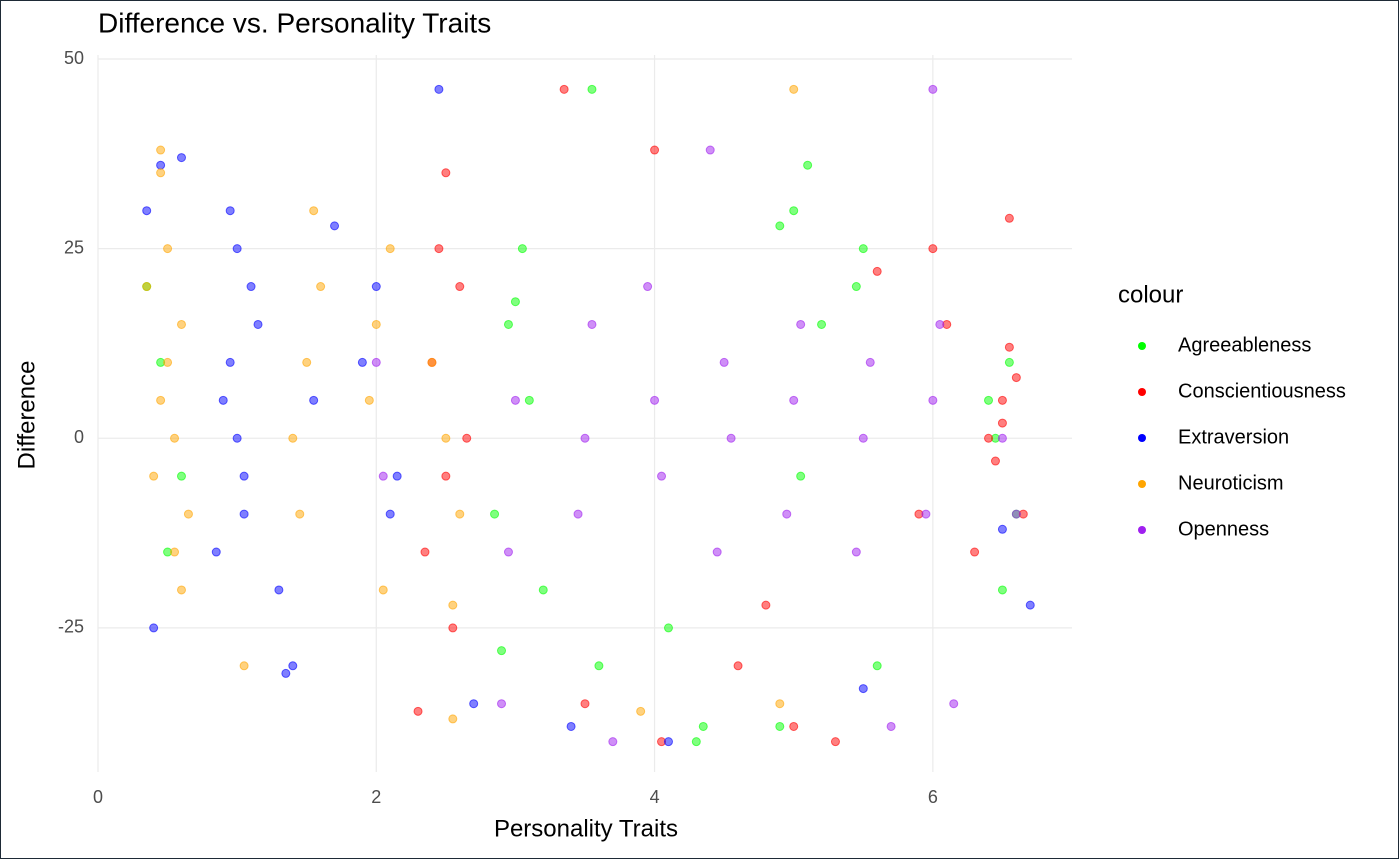 The height and width of the screenshot is (859, 1399). Describe the element at coordinates (376, 797) in the screenshot. I see `x-tick-label: 2` at that location.